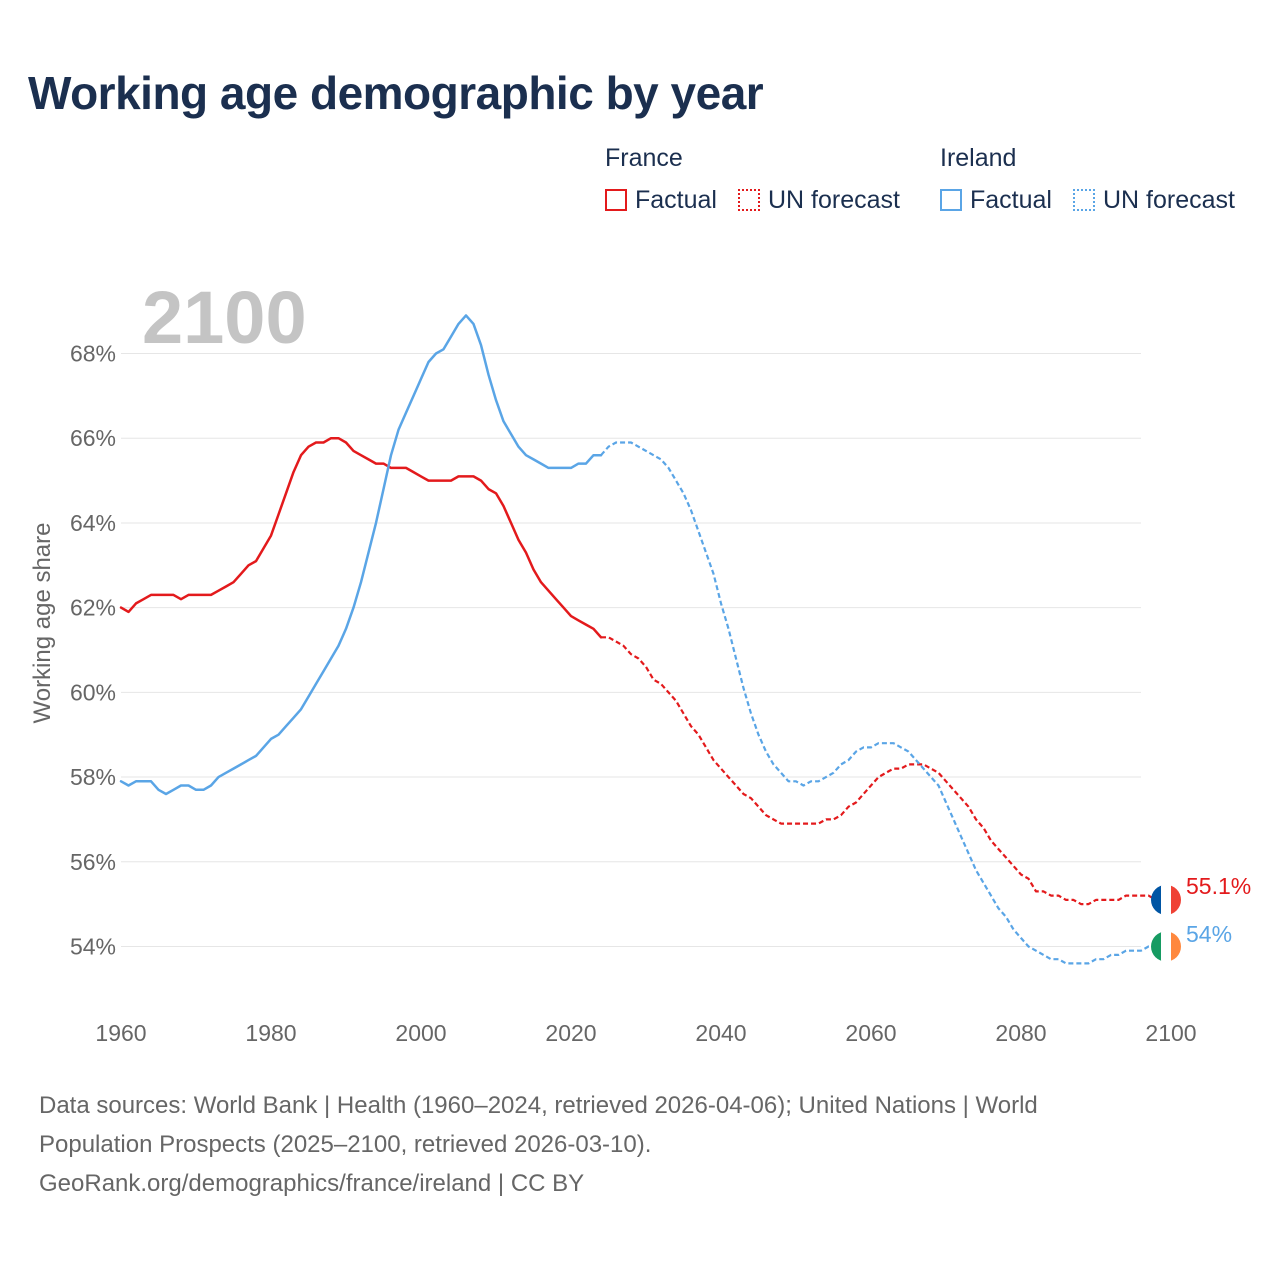 This screenshot has height=1280, width=1280. Describe the element at coordinates (951, 200) in the screenshot. I see `legend-swatch-solid-blue` at that location.